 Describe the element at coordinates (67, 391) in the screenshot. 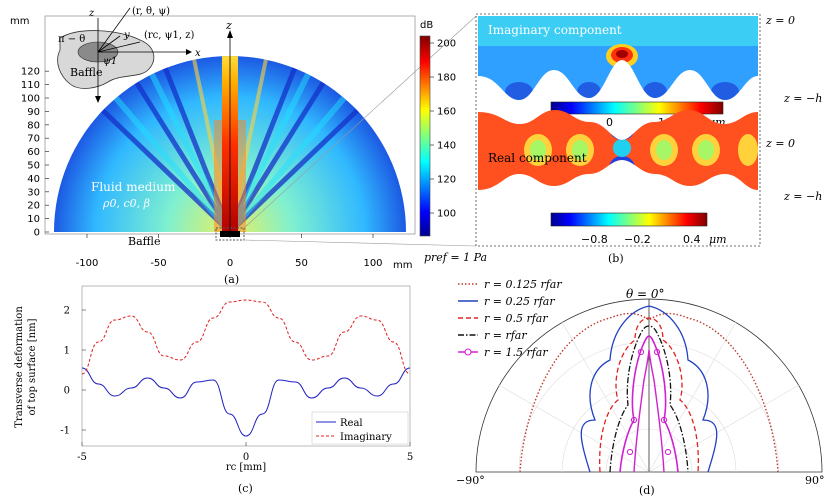

I see `c-ytick-label: 0` at that location.